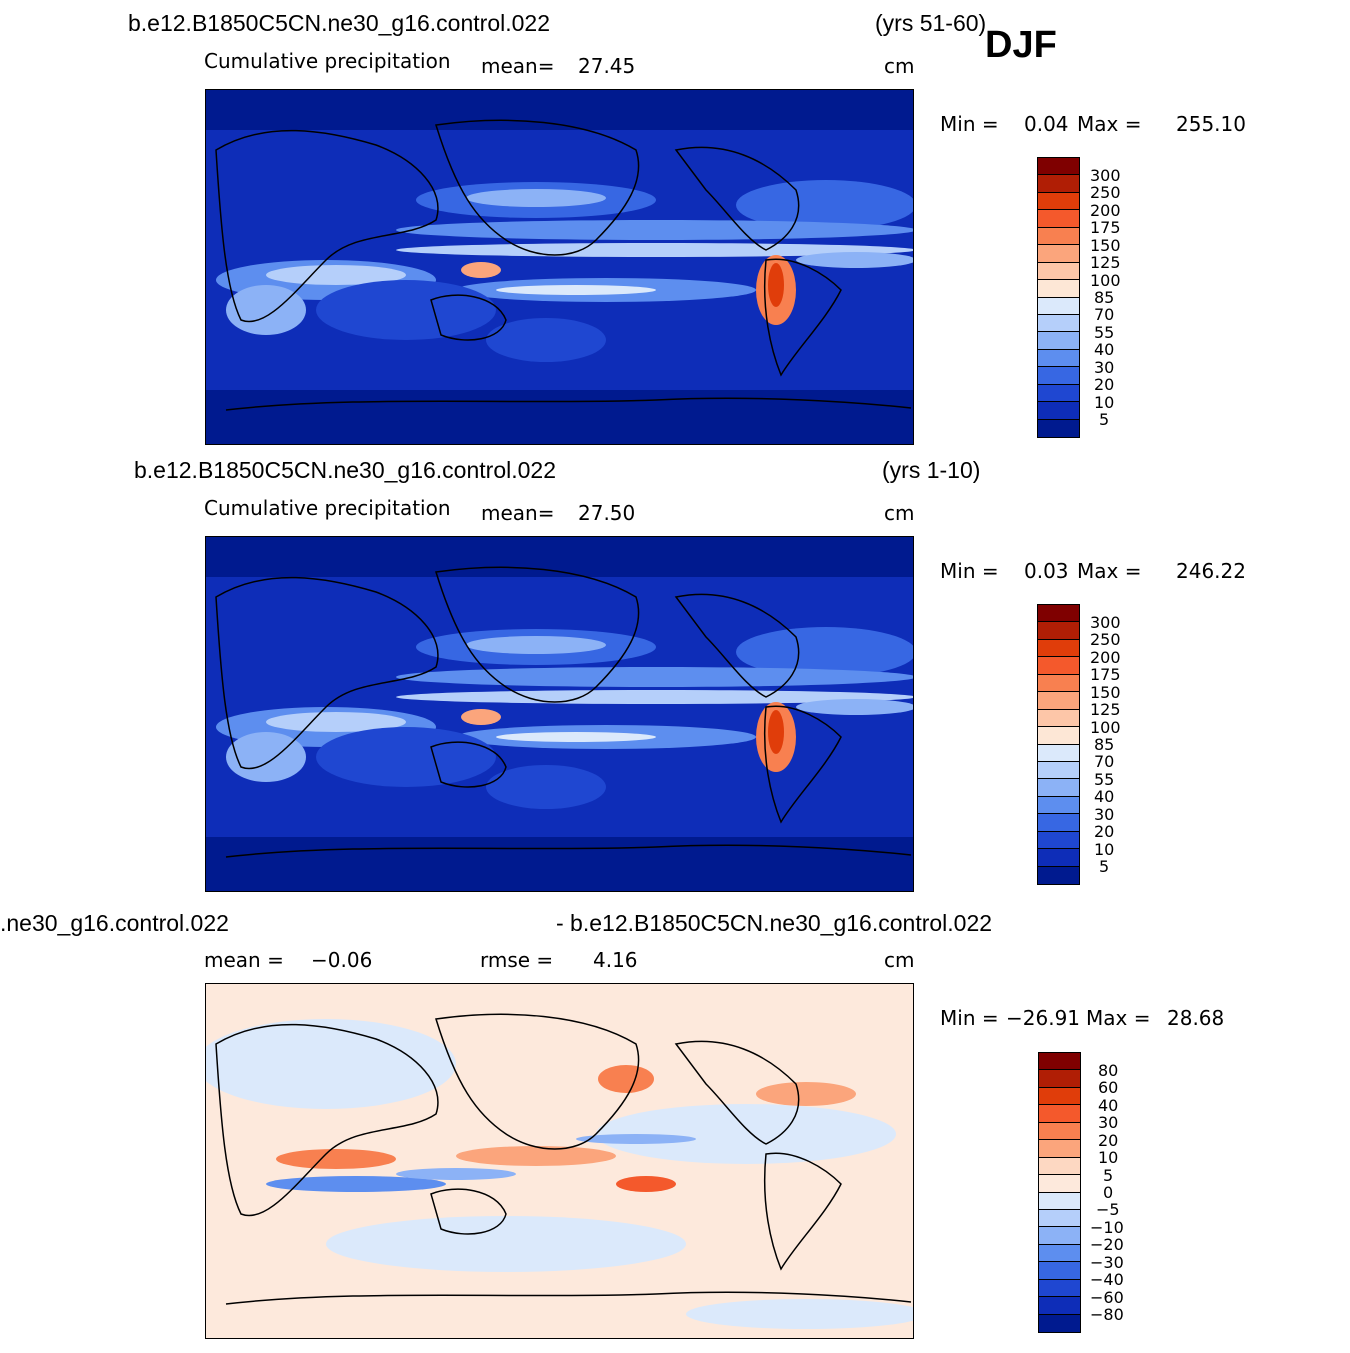 The image size is (1350, 1353). Describe the element at coordinates (1104, 796) in the screenshot. I see `panel2-colorbar-tick: 40` at that location.